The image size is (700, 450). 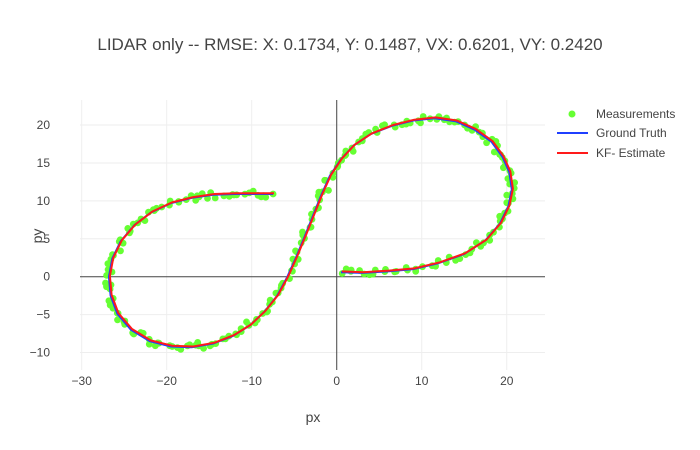 I want to click on x-tick-label: 10, so click(x=422, y=381).